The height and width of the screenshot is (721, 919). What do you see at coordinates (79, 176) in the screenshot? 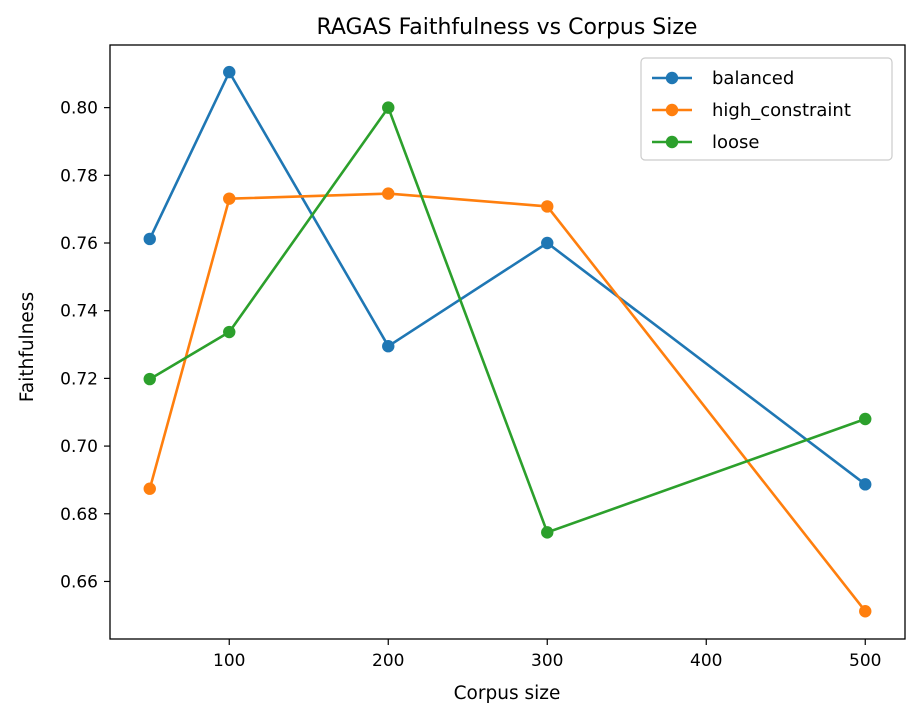
I see `y-tick-label: 0.78` at bounding box center [79, 176].